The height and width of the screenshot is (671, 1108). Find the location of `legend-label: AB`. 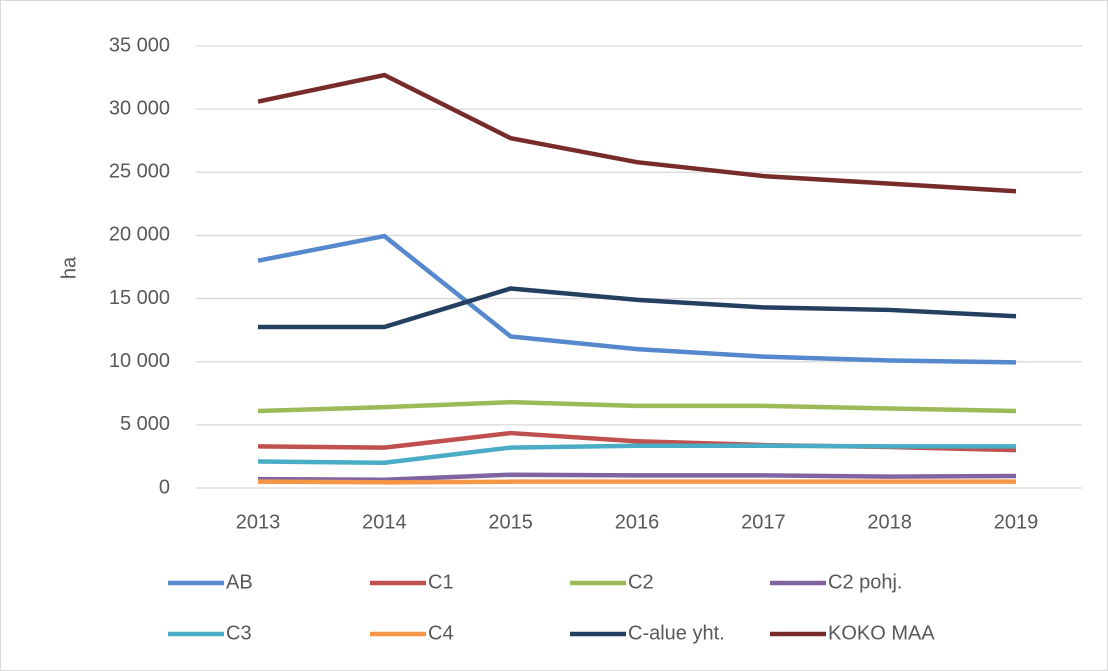

legend-label: AB is located at coordinates (239, 582).